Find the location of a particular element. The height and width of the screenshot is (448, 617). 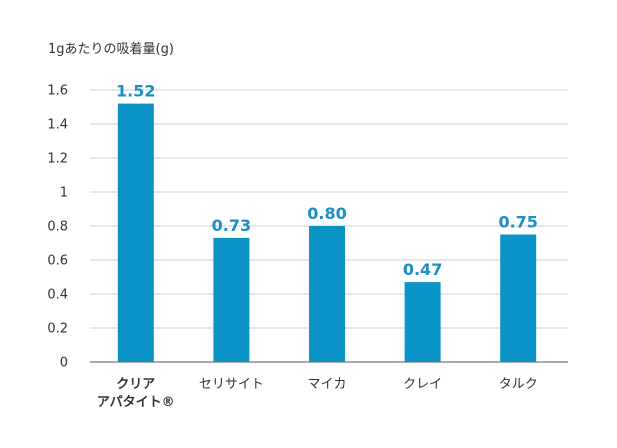

y-tick-label: 1.4 is located at coordinates (57, 125).